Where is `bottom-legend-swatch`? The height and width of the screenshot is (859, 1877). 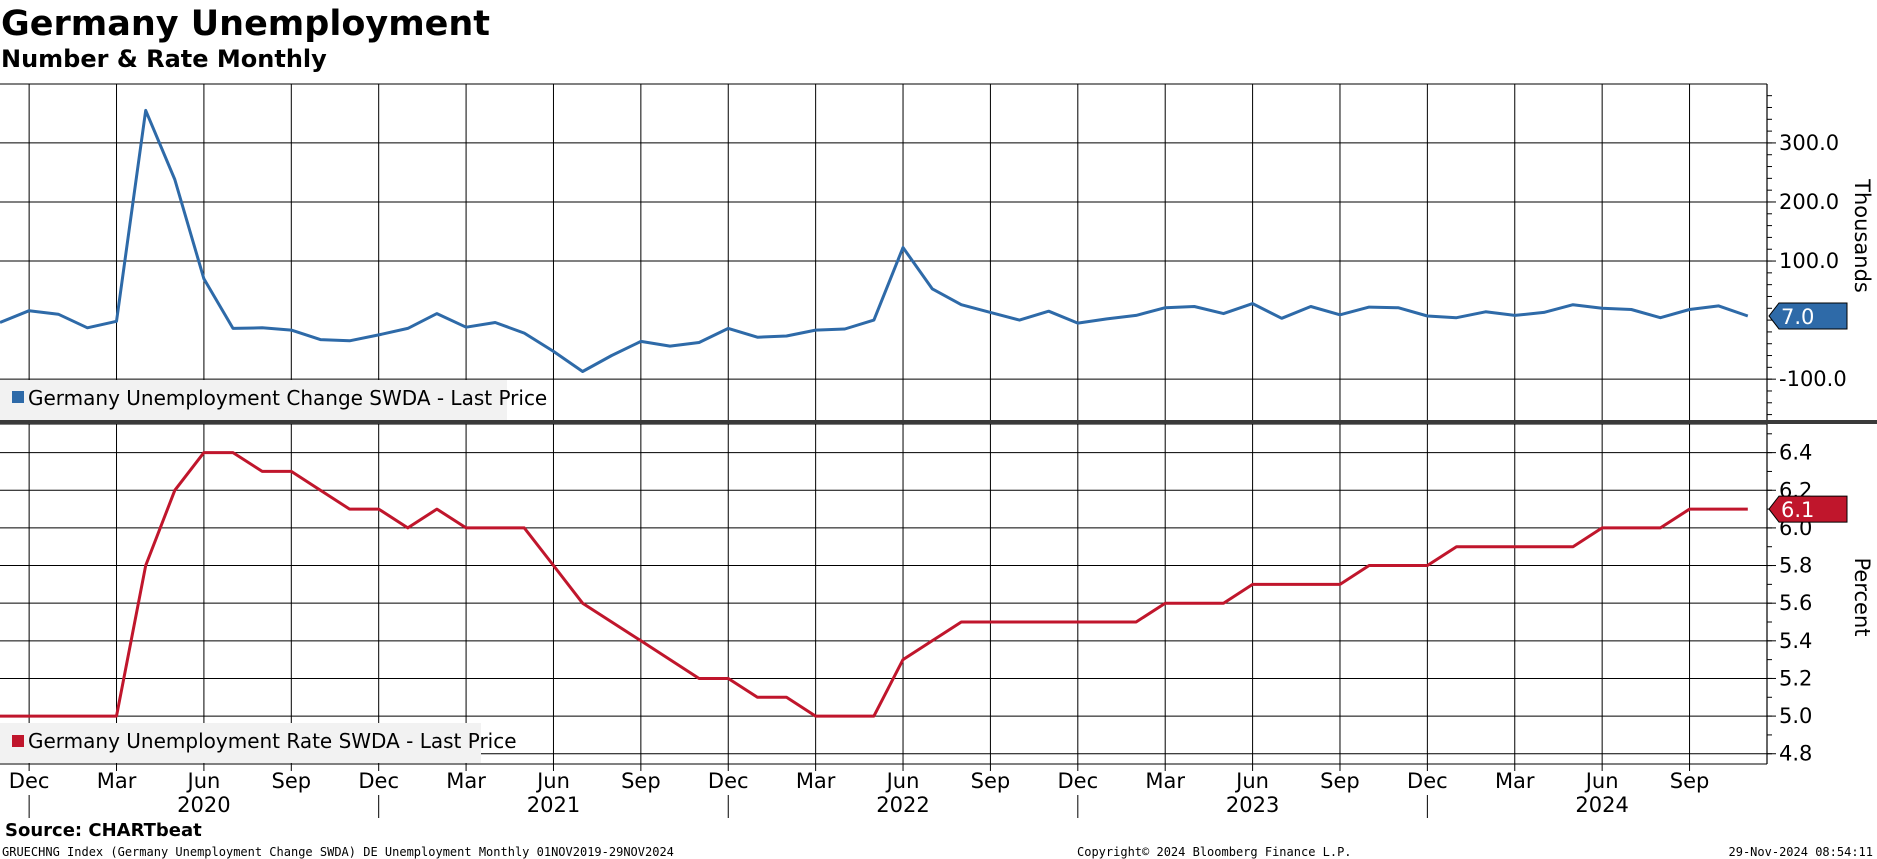
bottom-legend-swatch is located at coordinates (18, 741).